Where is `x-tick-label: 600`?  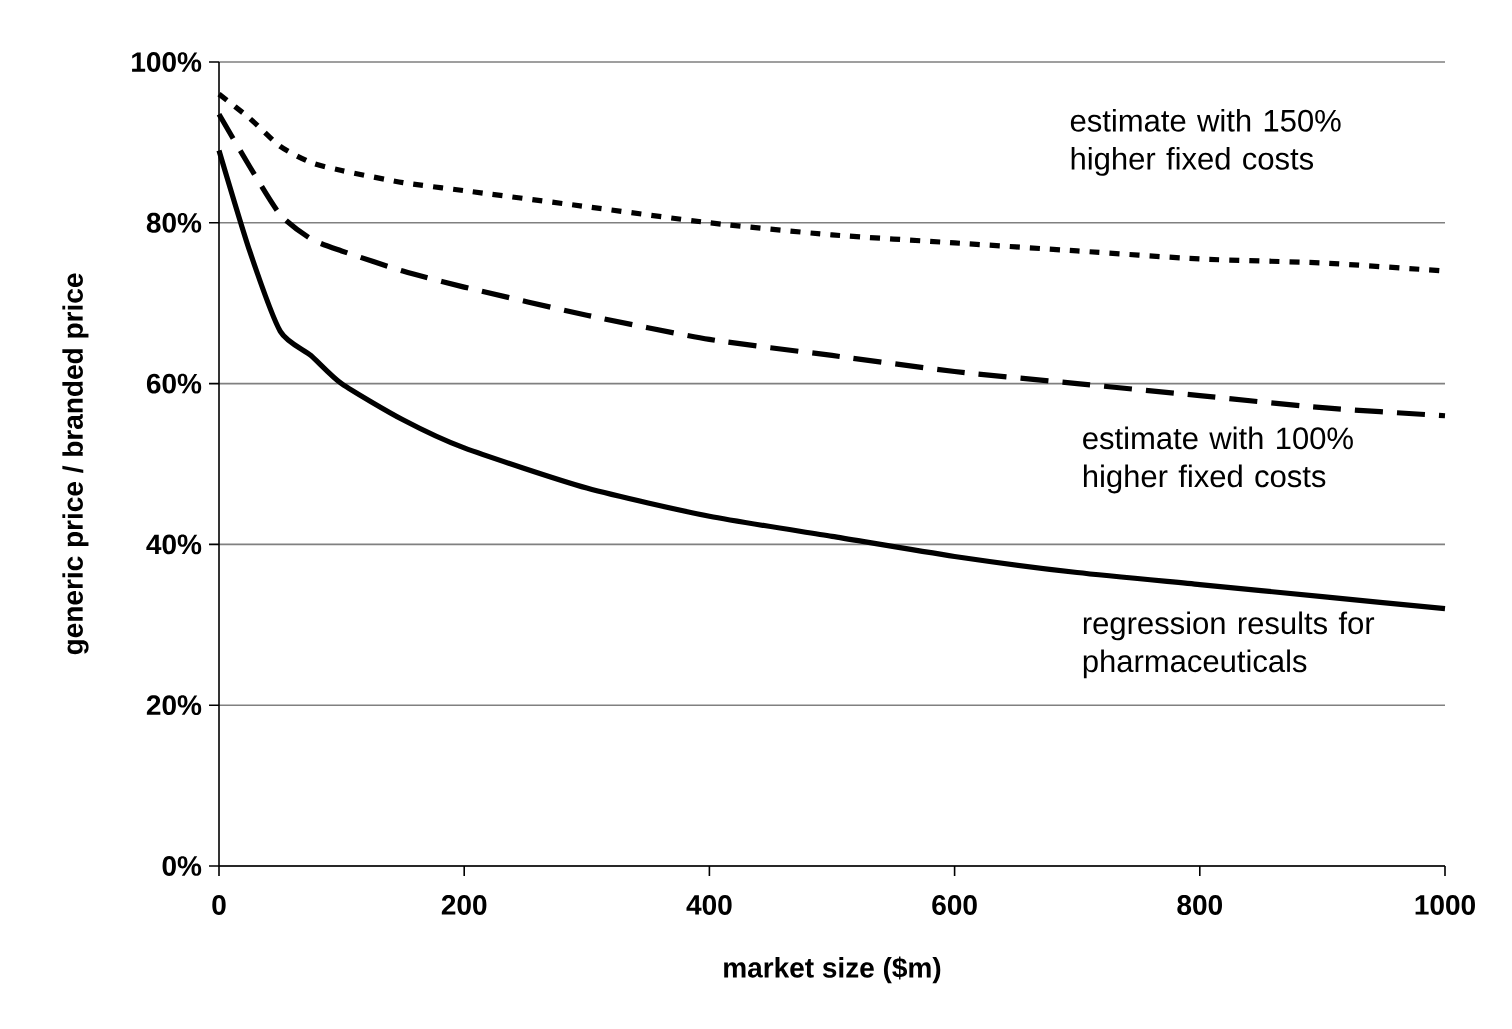
x-tick-label: 600 is located at coordinates (954, 905).